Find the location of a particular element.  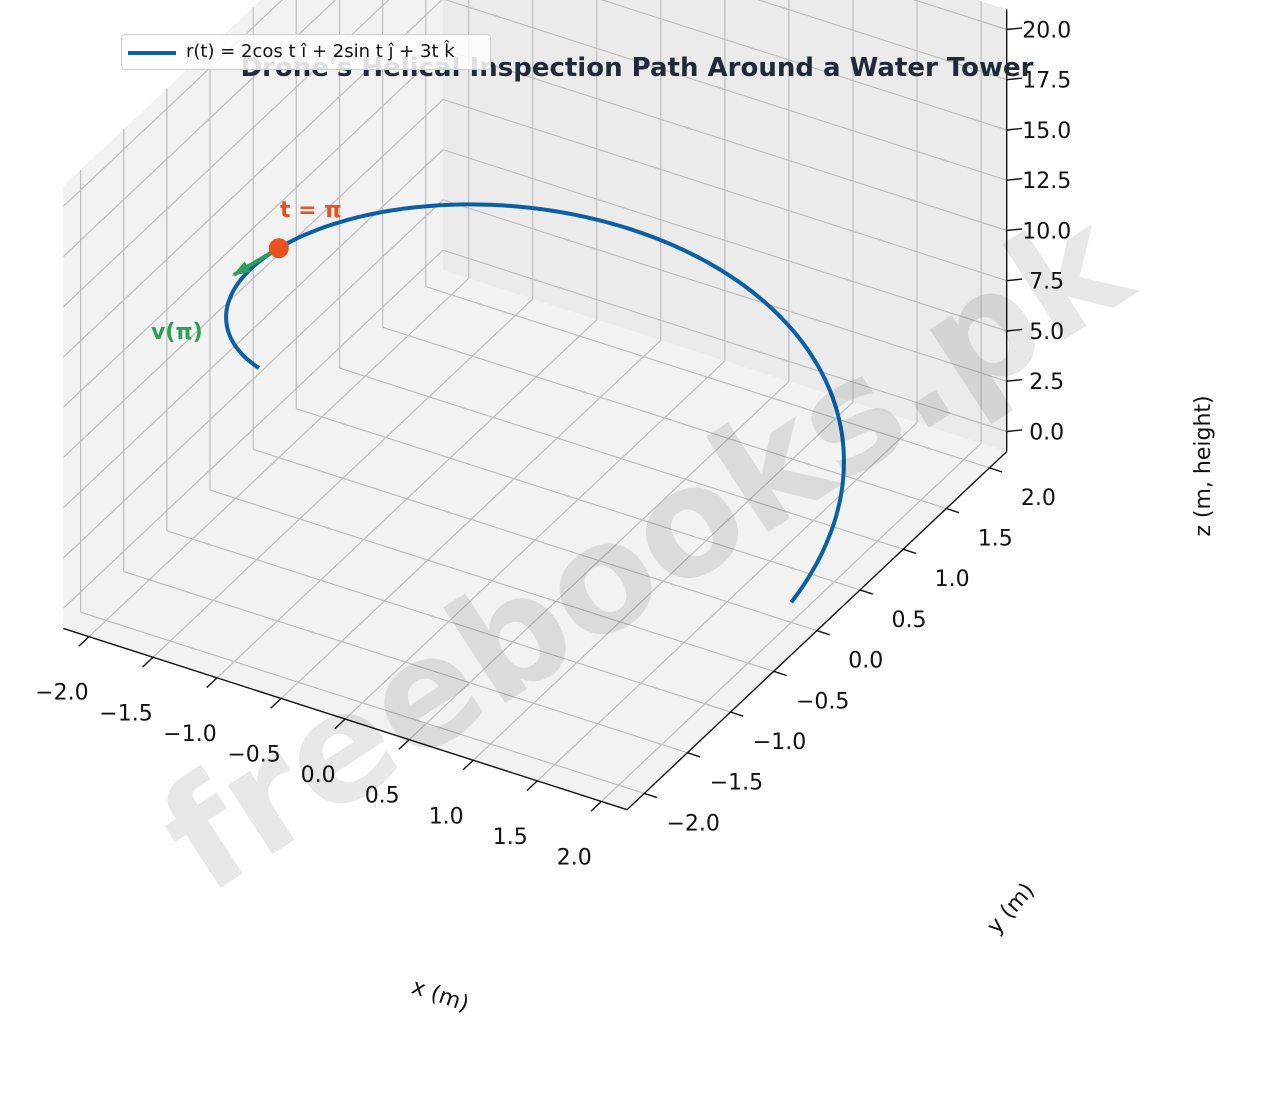

legend: r(t) = 2cos t î + 2sin t ĵ + 3t k̂ is located at coordinates (306, 52).